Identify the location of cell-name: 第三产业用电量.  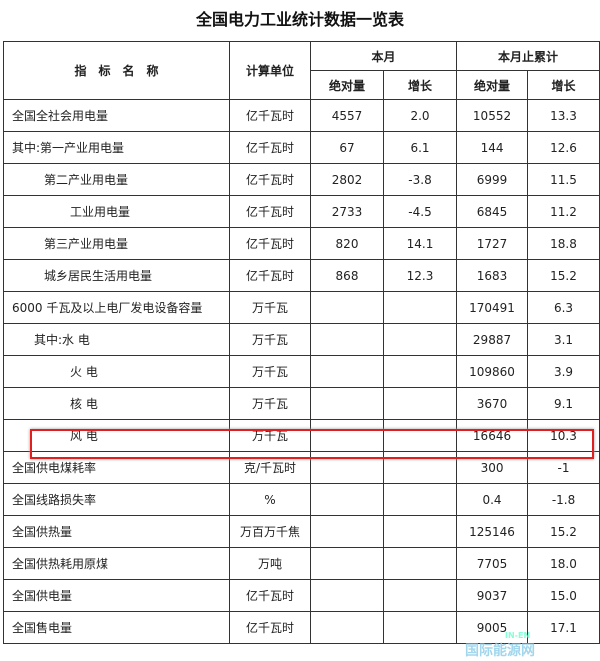
(116, 243).